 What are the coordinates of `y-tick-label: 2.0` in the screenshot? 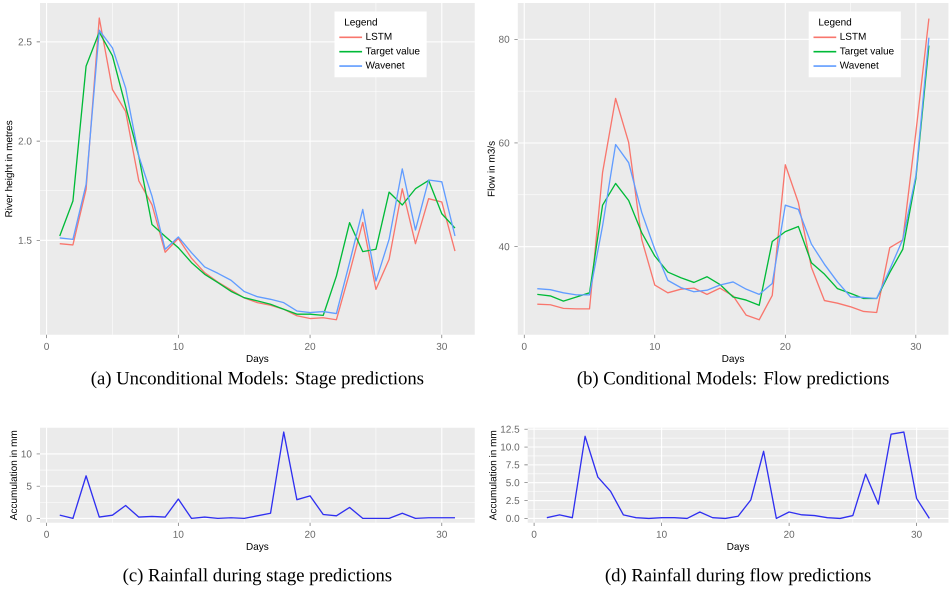 It's located at (25, 141).